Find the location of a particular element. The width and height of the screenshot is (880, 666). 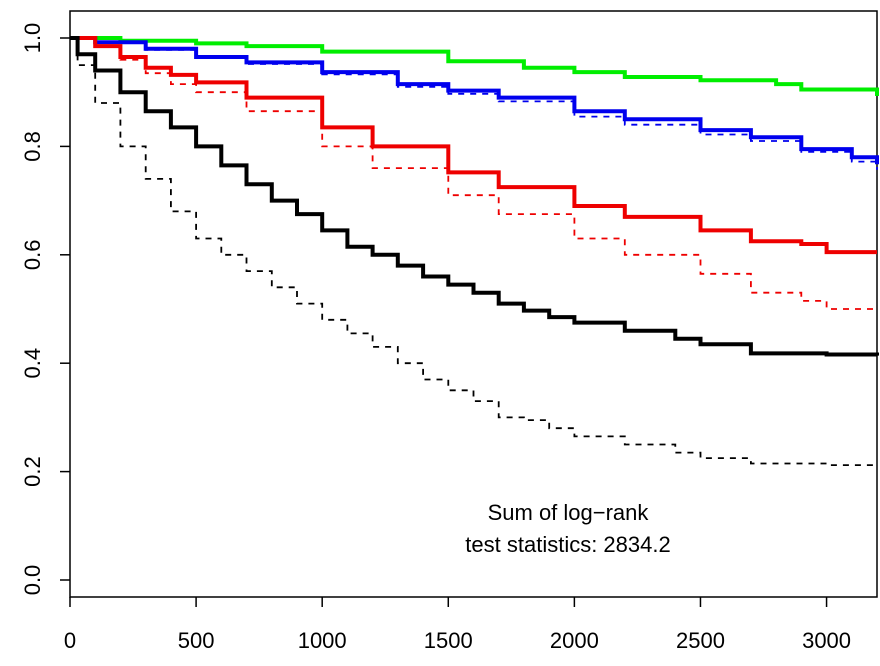

y-tick-label: 0.2 is located at coordinates (32, 471).